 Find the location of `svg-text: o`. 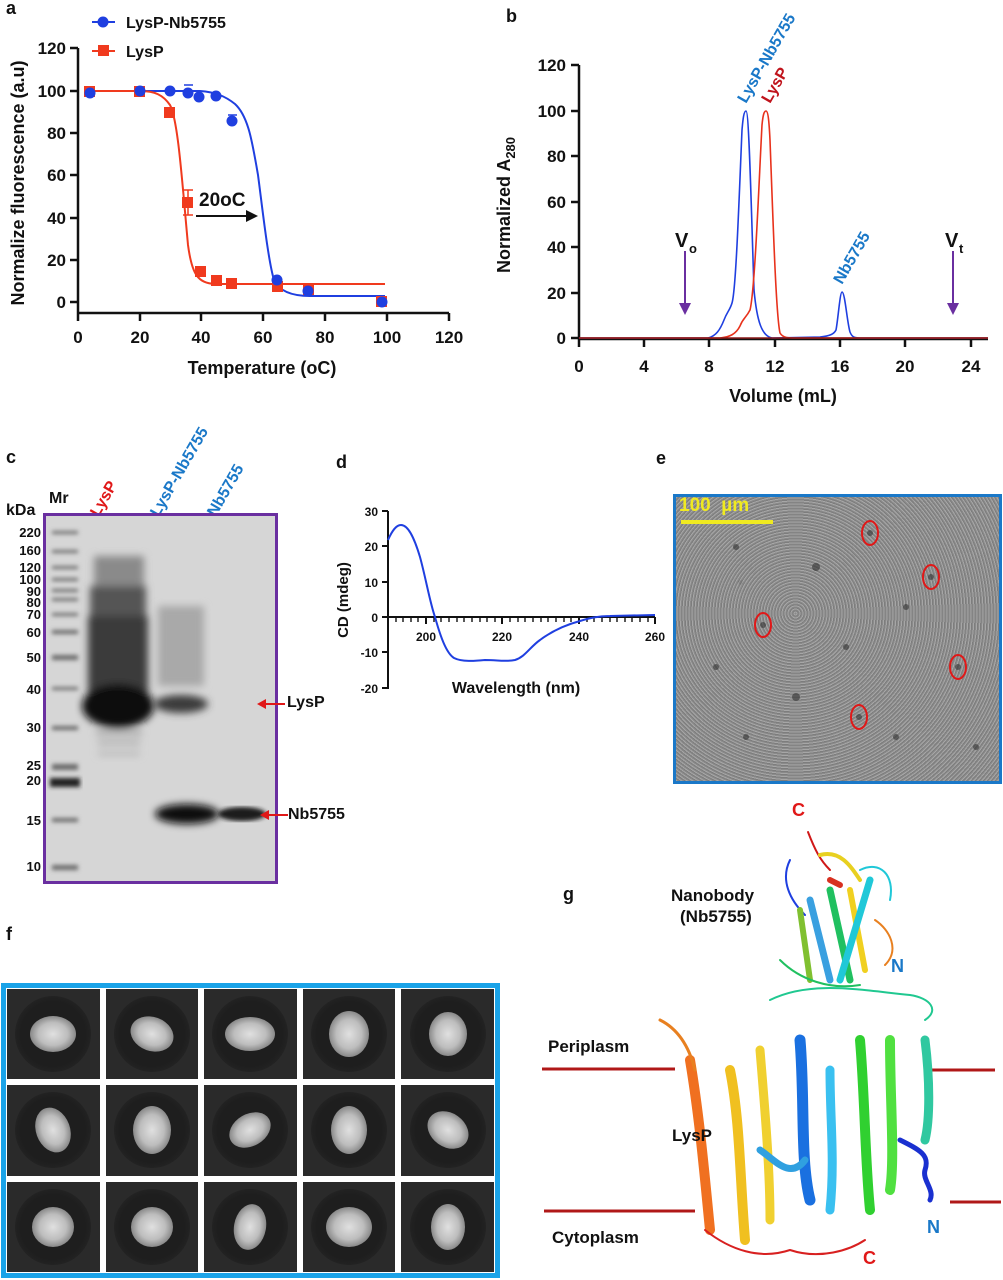

svg-text: o is located at coordinates (693, 248).